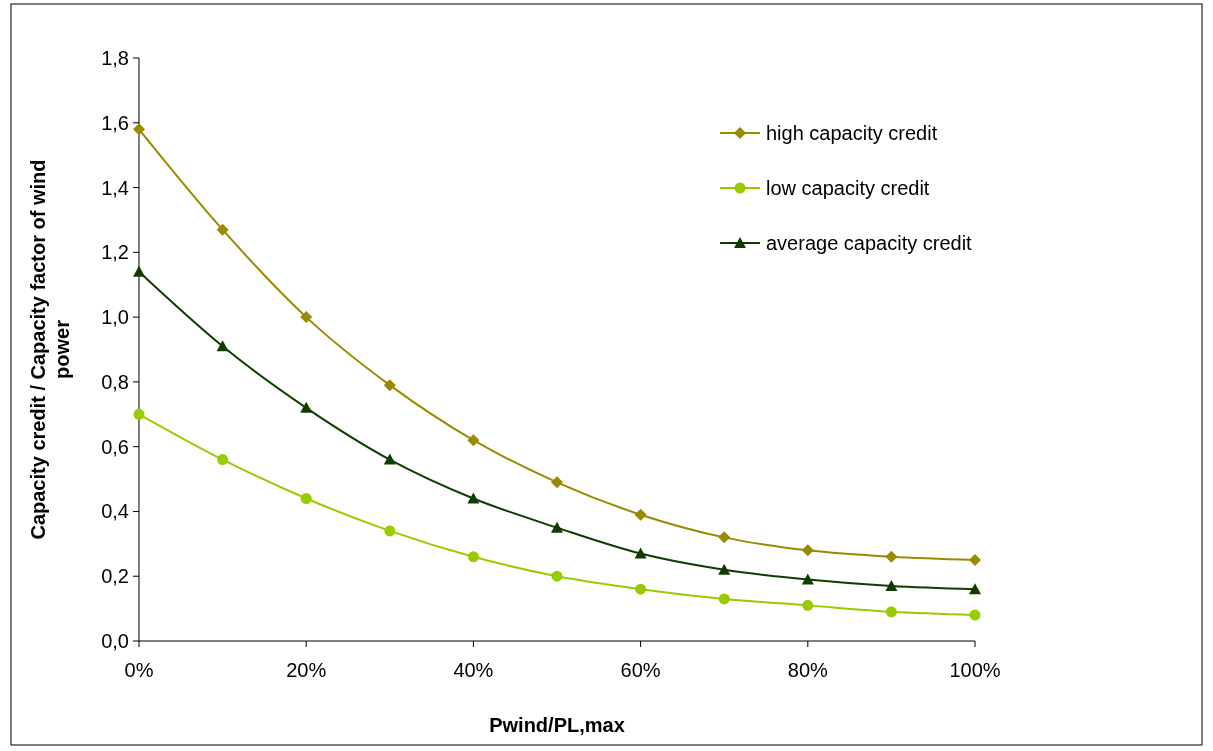 Image resolution: width=1213 pixels, height=751 pixels. What do you see at coordinates (115, 446) in the screenshot?
I see `y-tick-label: 0,6` at bounding box center [115, 446].